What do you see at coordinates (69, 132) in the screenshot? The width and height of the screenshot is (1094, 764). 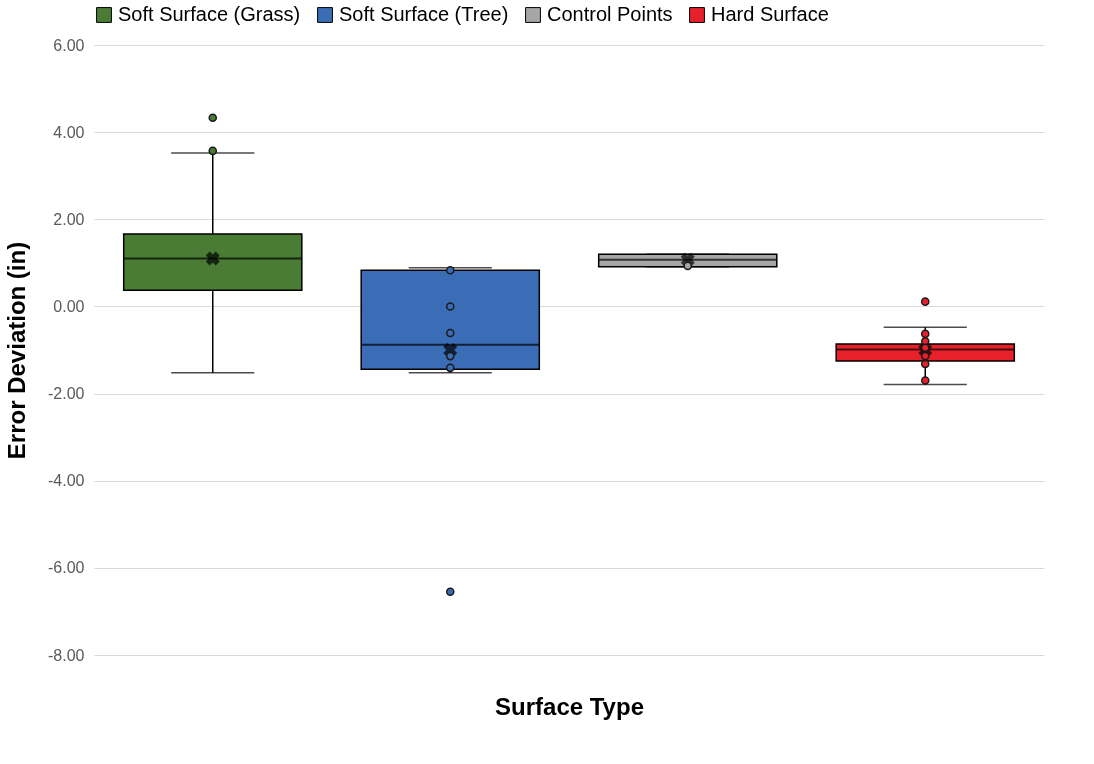 I see `y-tick-label: 4.00` at bounding box center [69, 132].